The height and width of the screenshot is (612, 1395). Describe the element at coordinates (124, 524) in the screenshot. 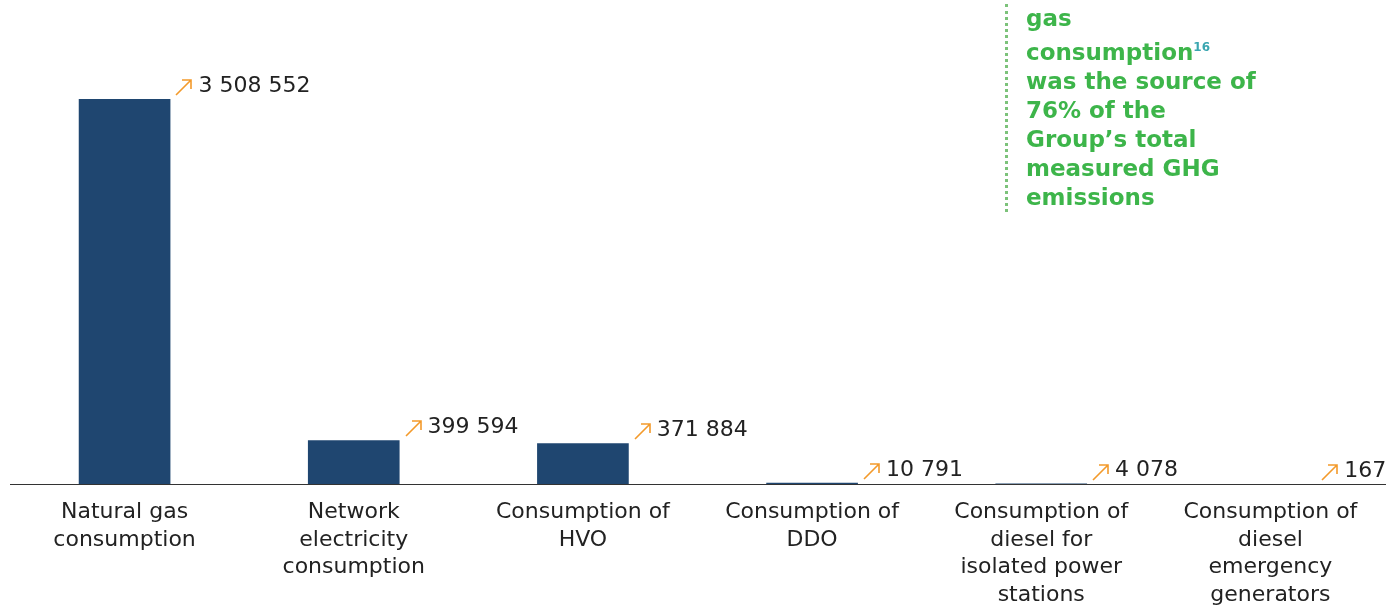

I see `x-tick-label: Natural gas consumption` at that location.